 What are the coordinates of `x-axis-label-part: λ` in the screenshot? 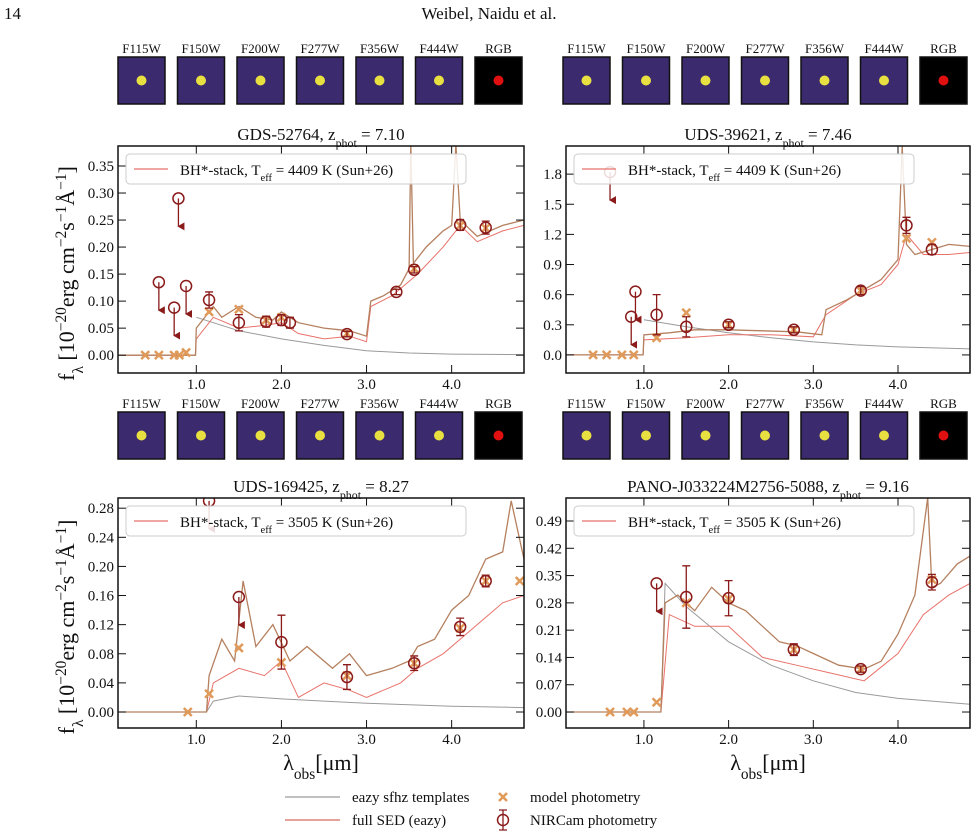 It's located at (735, 762).